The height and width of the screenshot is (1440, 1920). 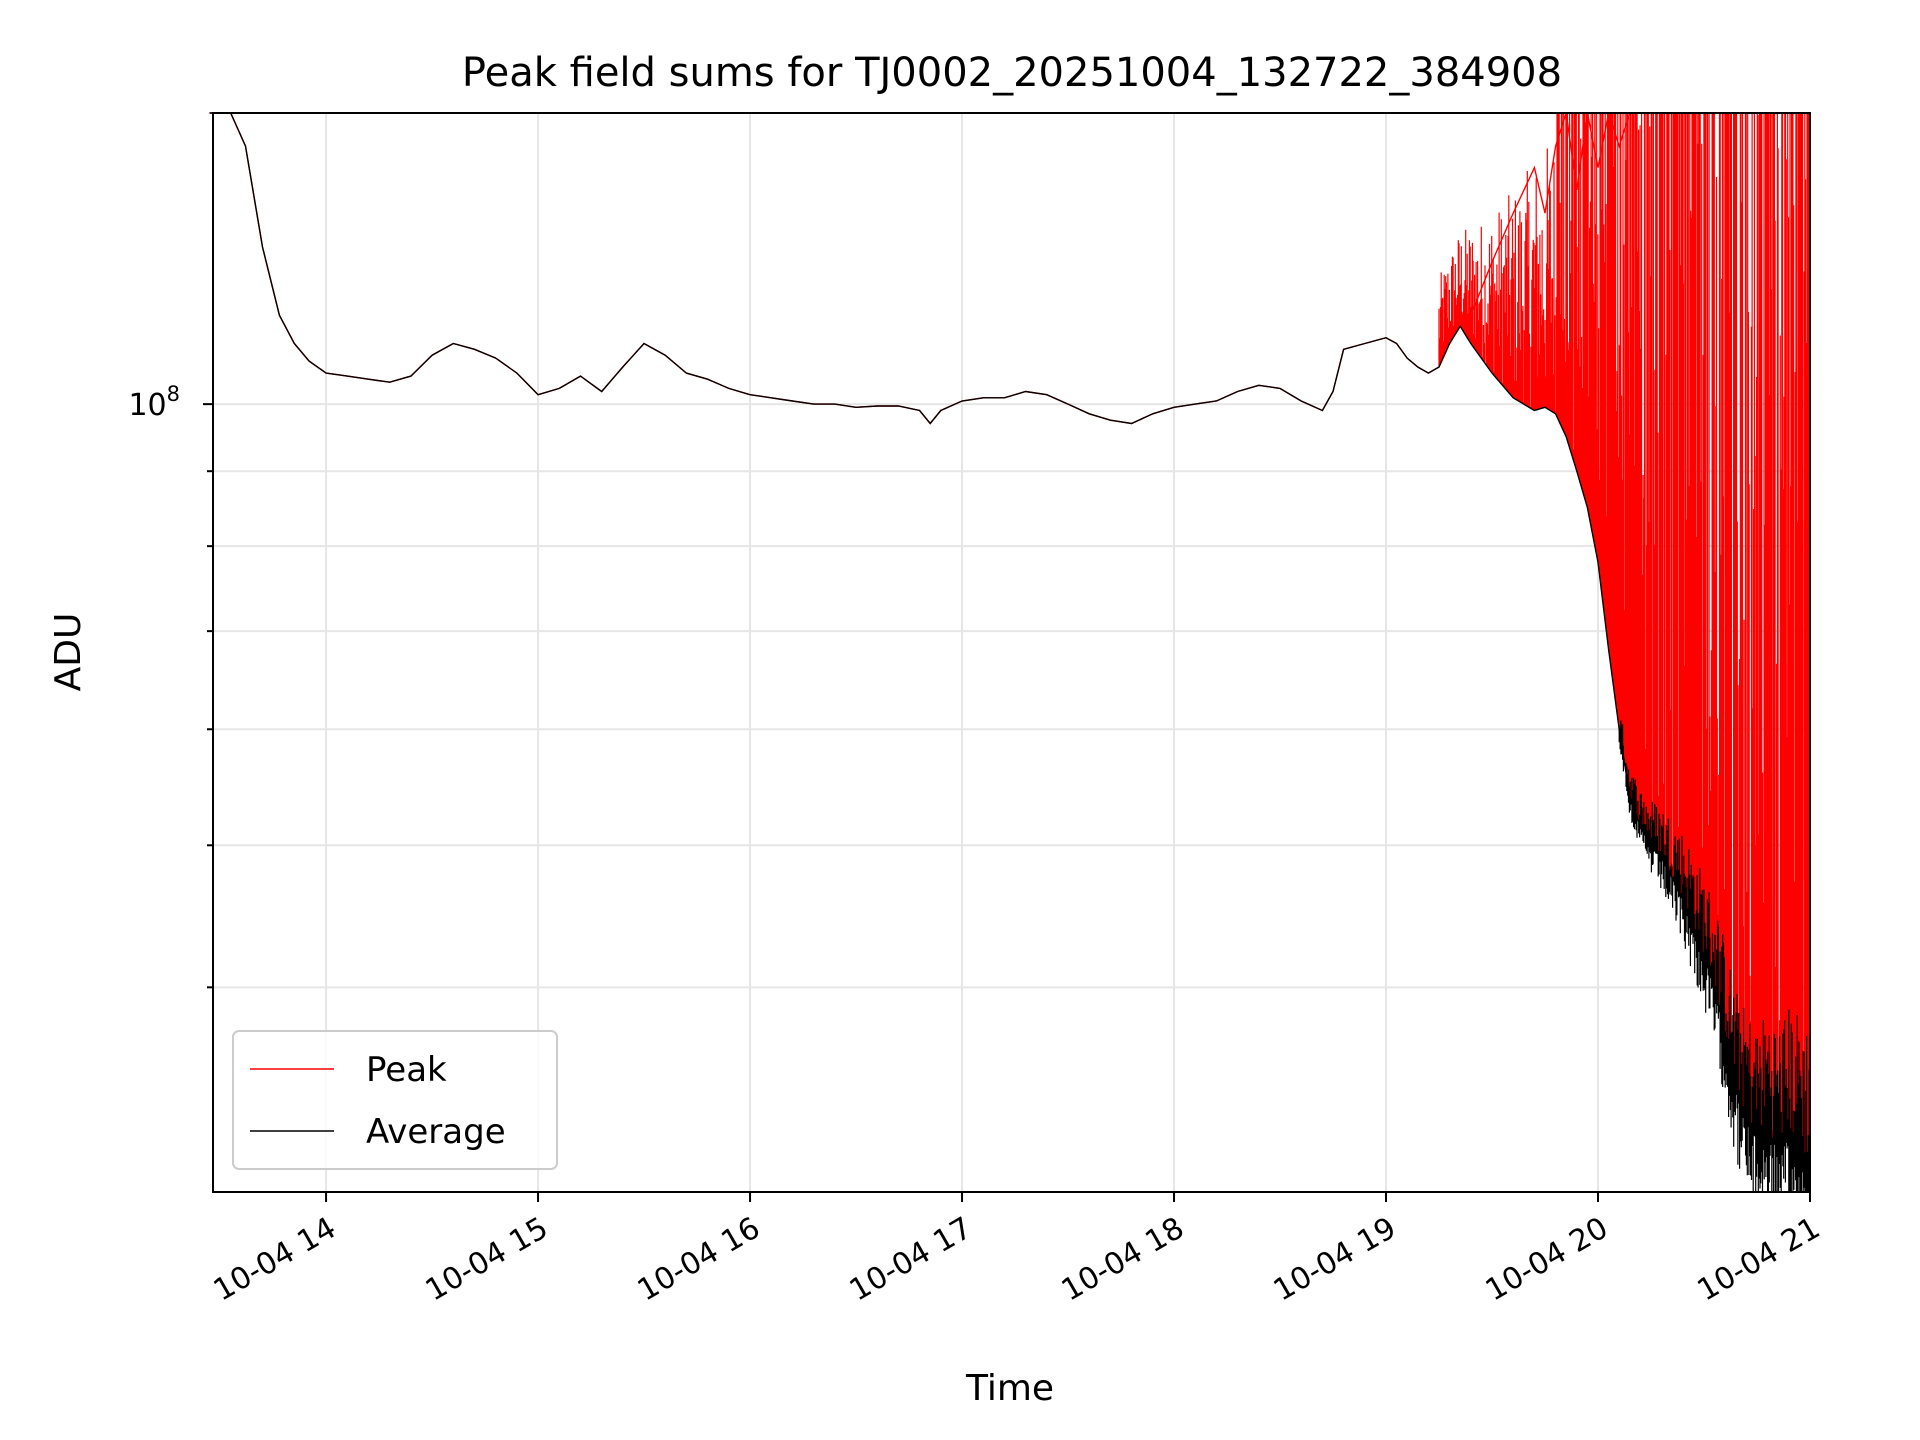 I want to click on legend-average-label: Average, so click(x=436, y=1132).